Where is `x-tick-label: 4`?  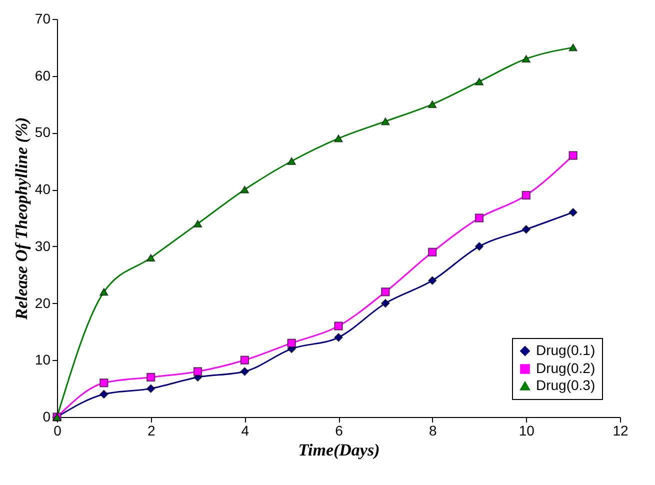 x-tick-label: 4 is located at coordinates (245, 430).